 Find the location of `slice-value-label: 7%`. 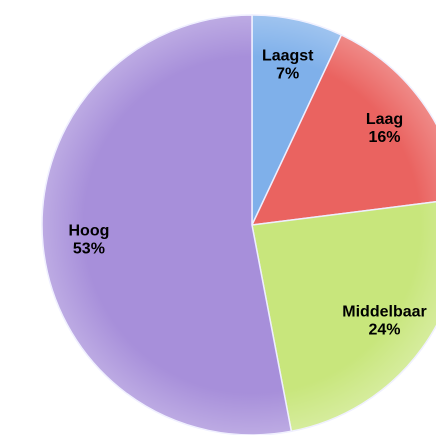

slice-value-label: 7% is located at coordinates (287, 73).